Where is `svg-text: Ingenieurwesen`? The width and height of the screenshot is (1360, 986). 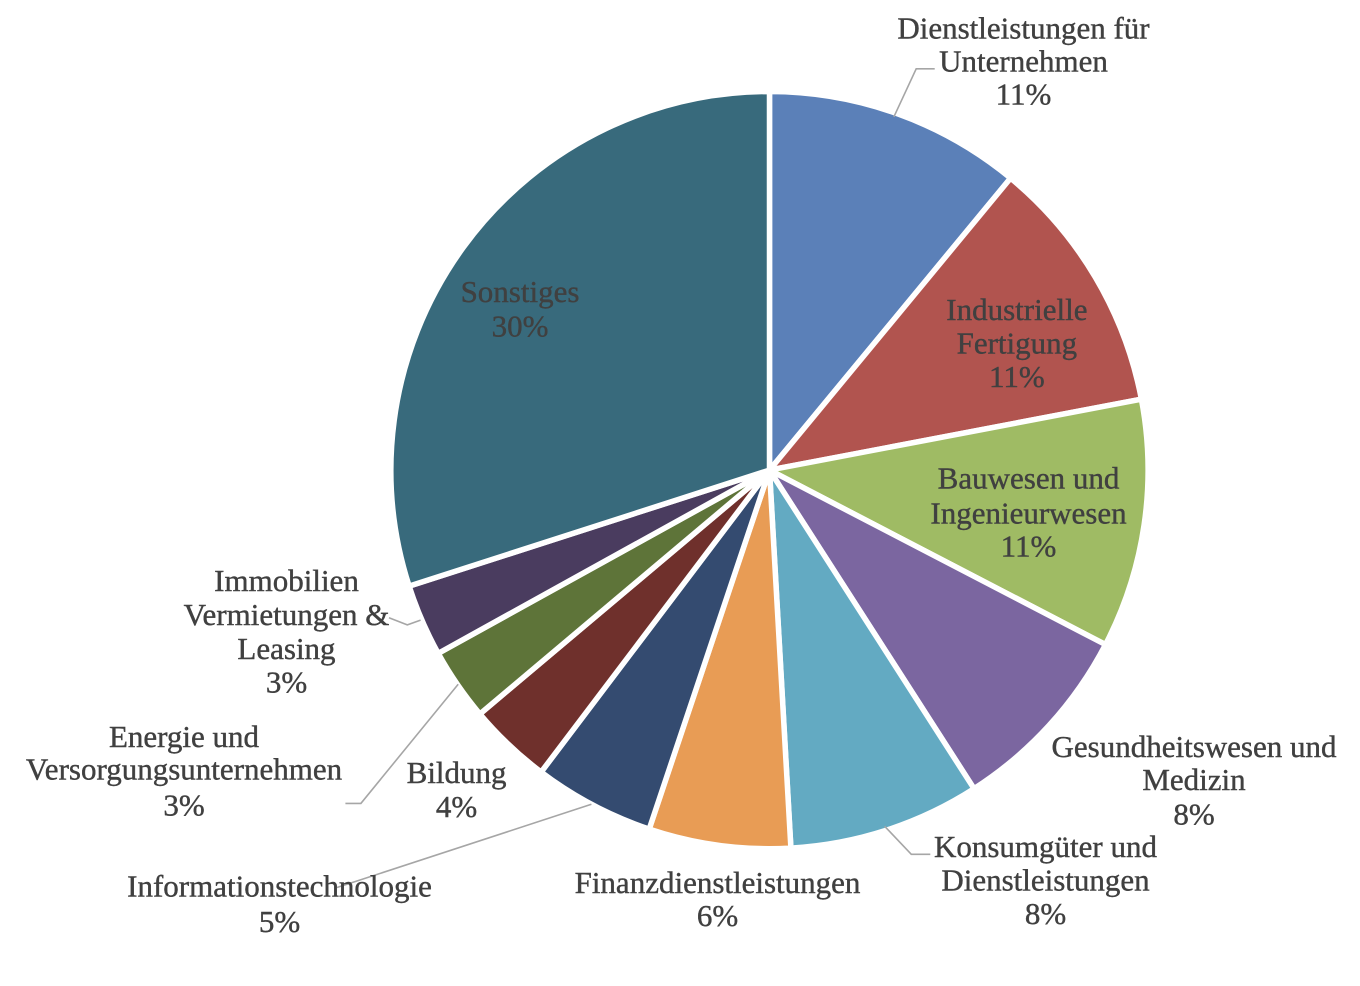
svg-text: Ingenieurwesen is located at coordinates (1028, 512).